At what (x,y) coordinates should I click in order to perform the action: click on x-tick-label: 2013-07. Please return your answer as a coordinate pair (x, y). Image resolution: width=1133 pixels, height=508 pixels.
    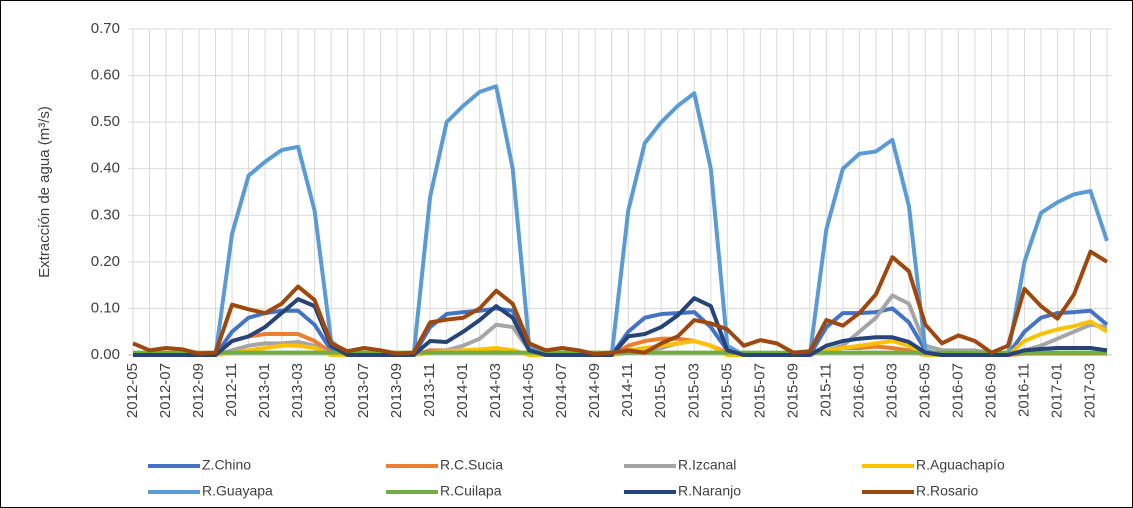
    Looking at the image, I should click on (363, 390).